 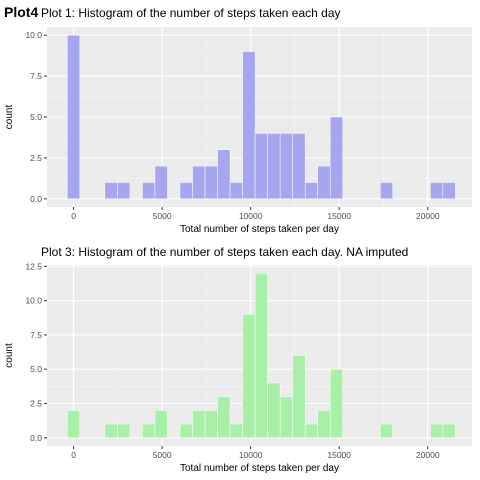 What do you see at coordinates (33, 266) in the screenshot?
I see `y-tick-label: 12.5` at bounding box center [33, 266].